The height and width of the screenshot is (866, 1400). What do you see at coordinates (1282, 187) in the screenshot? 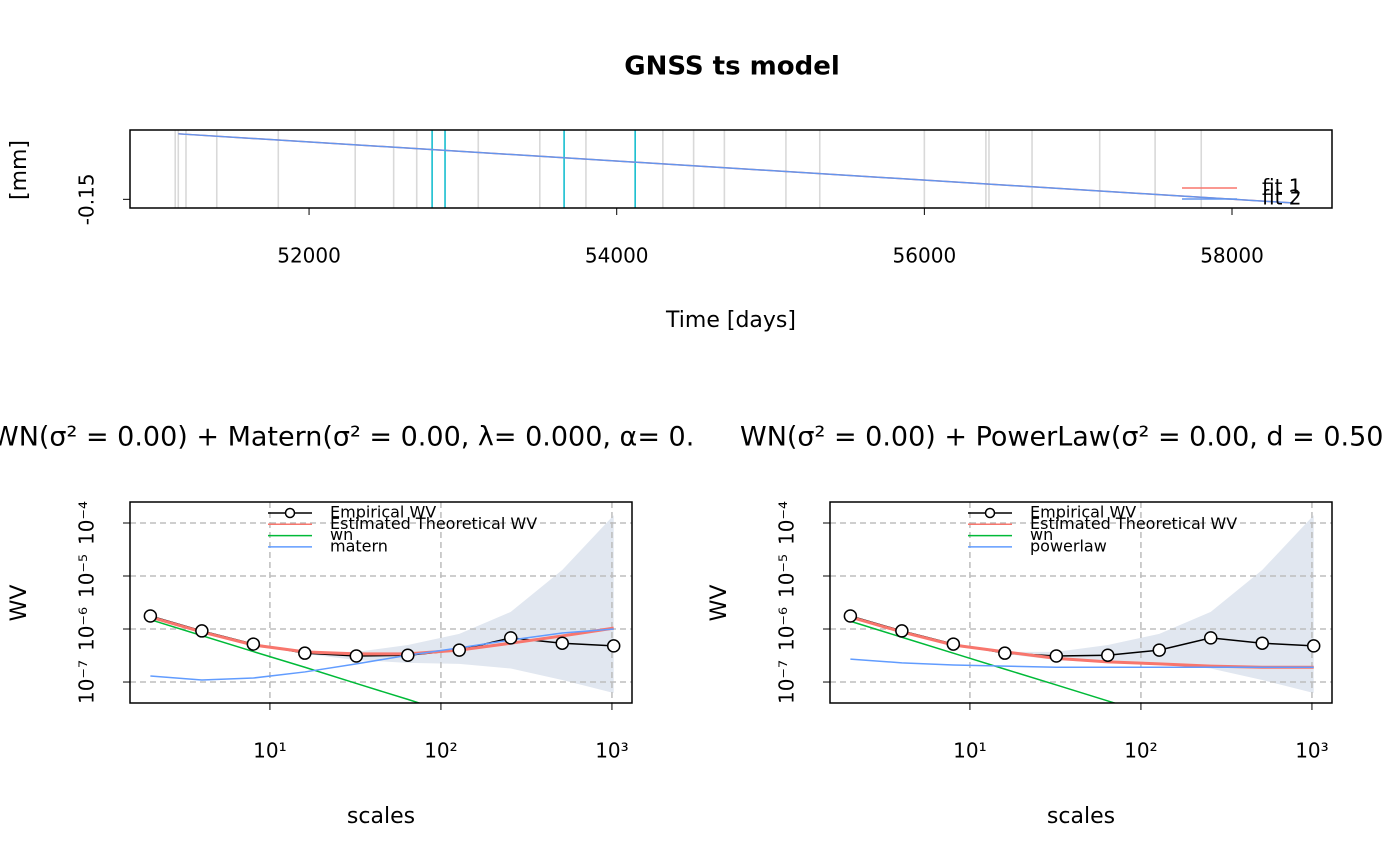
I see `legend-label: fit 1` at bounding box center [1282, 187].